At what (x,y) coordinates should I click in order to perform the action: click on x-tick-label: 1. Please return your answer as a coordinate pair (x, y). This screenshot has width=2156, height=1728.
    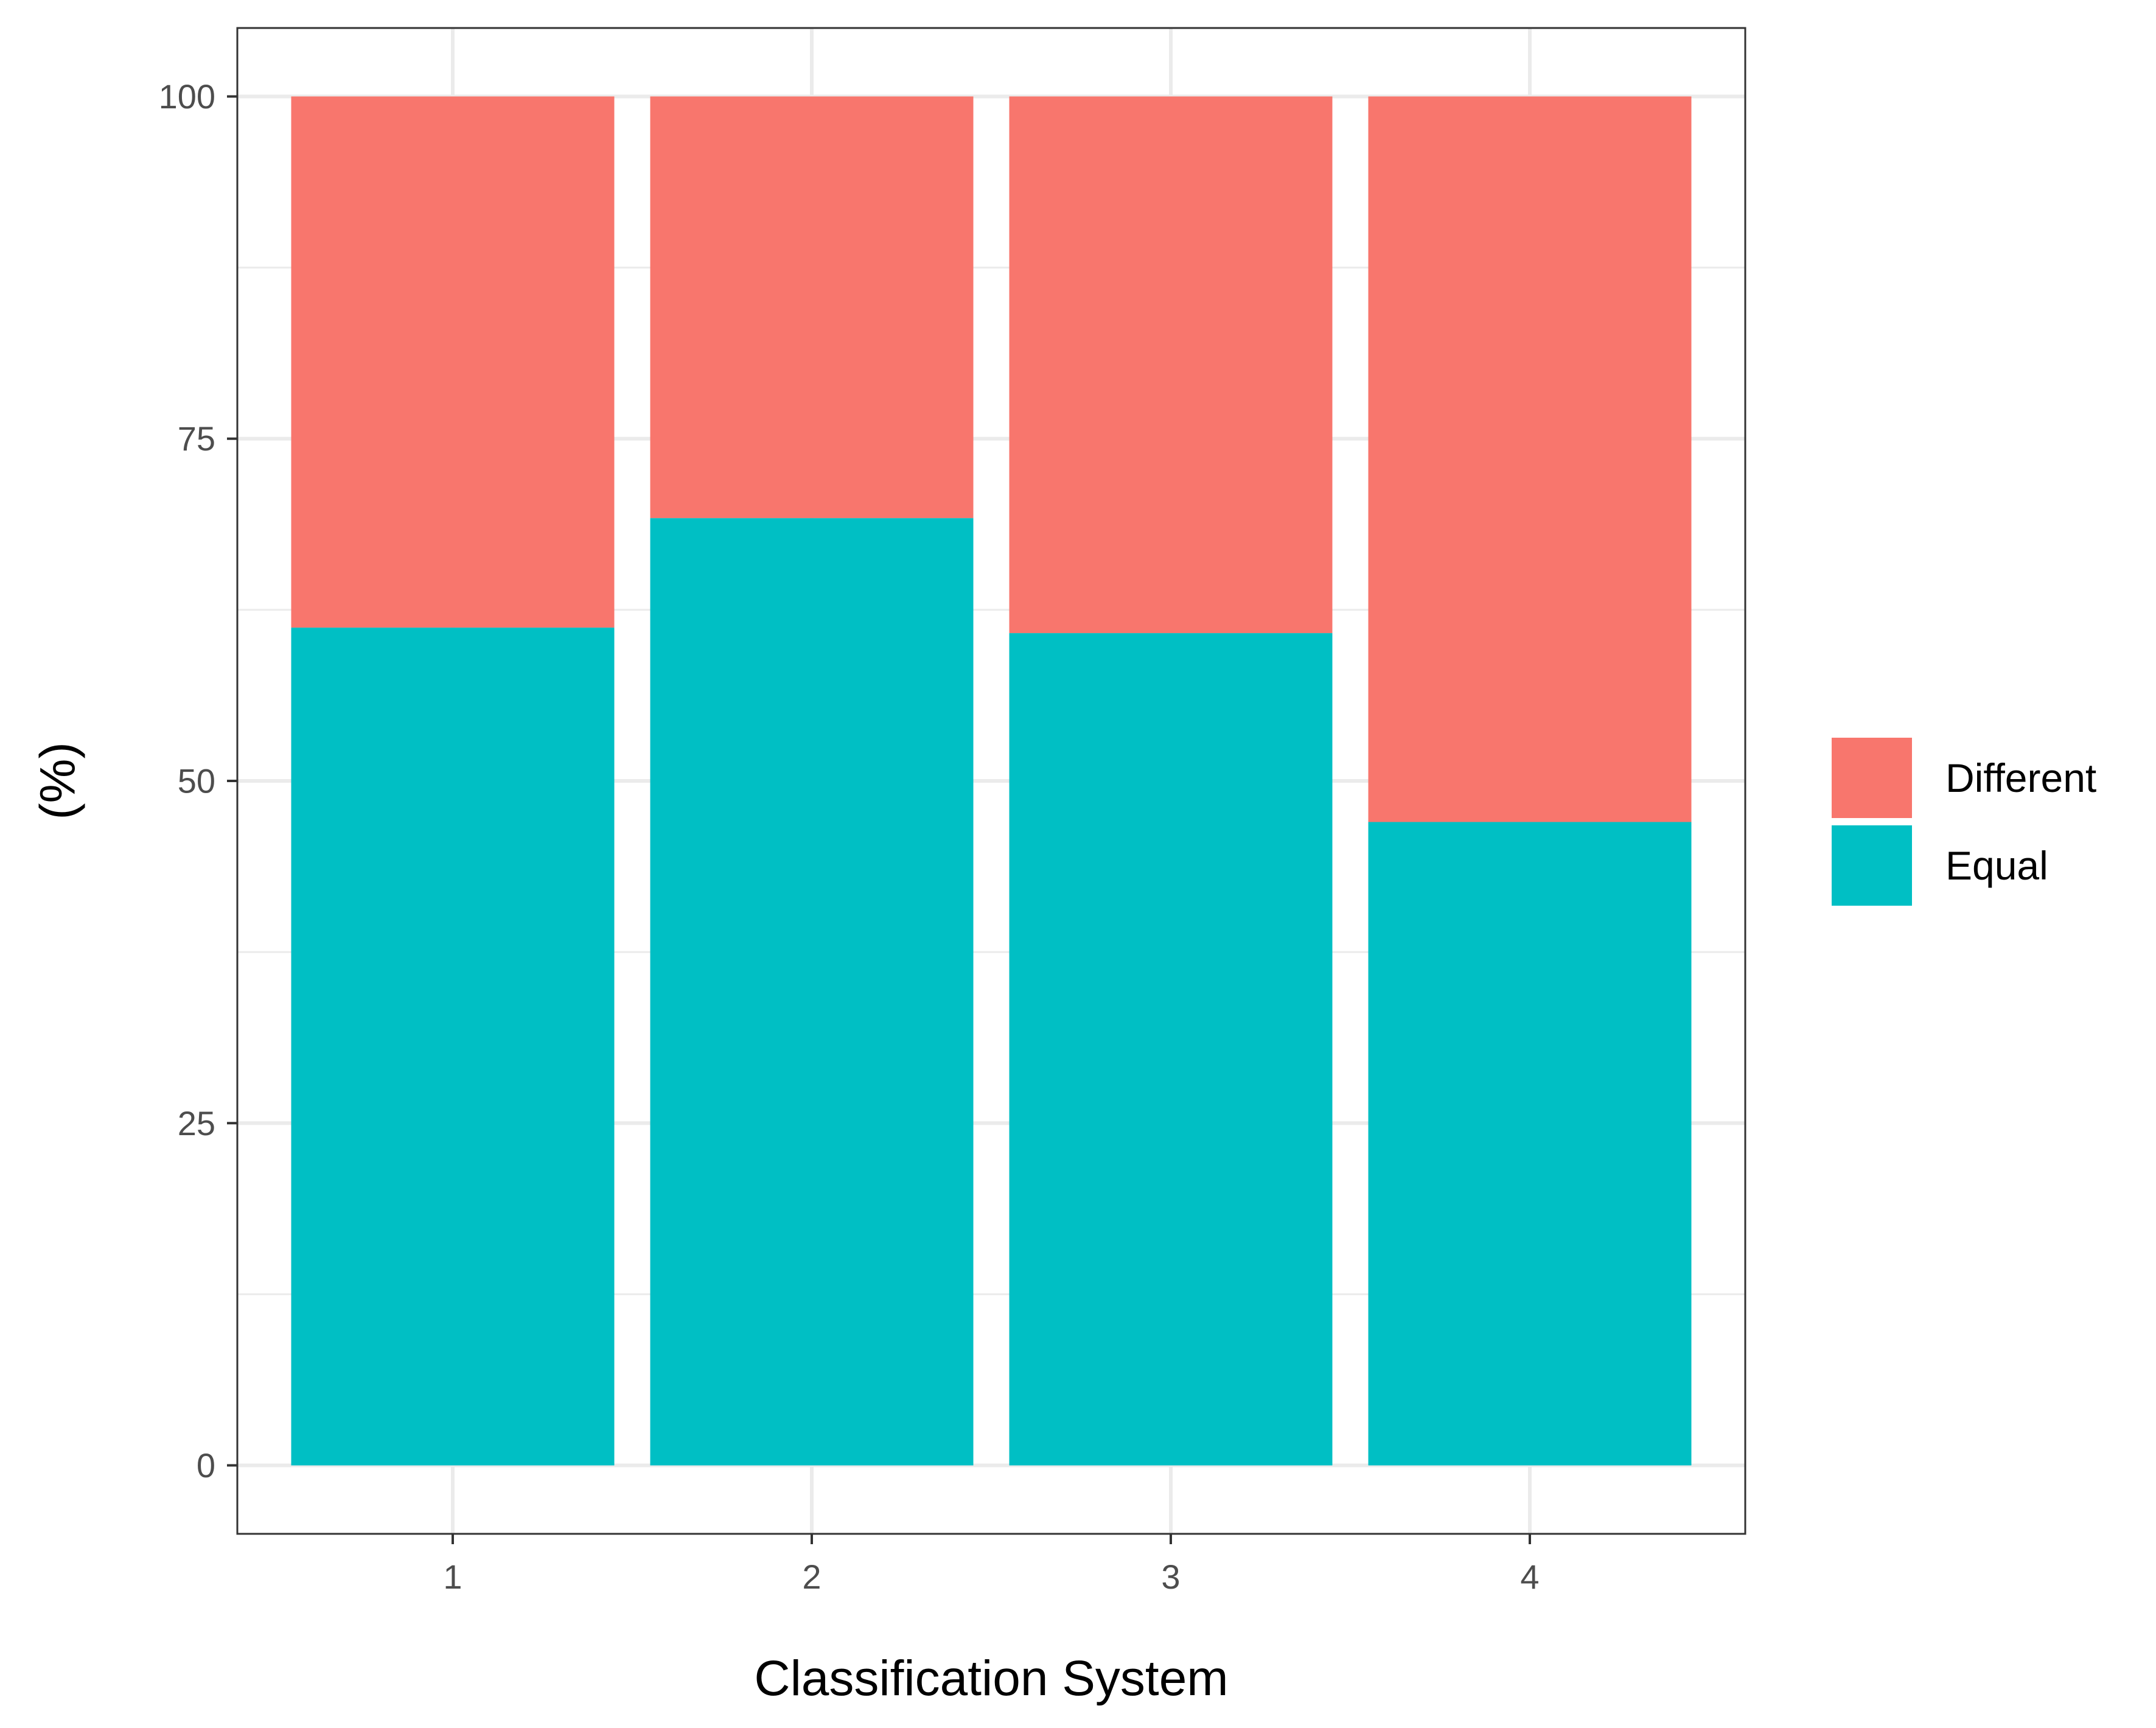
    Looking at the image, I should click on (453, 1577).